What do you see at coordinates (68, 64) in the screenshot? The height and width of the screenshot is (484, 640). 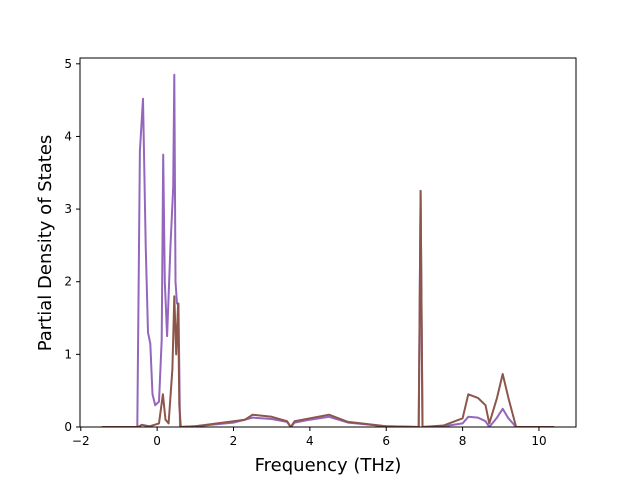 I see `y-tick-label: 5` at bounding box center [68, 64].